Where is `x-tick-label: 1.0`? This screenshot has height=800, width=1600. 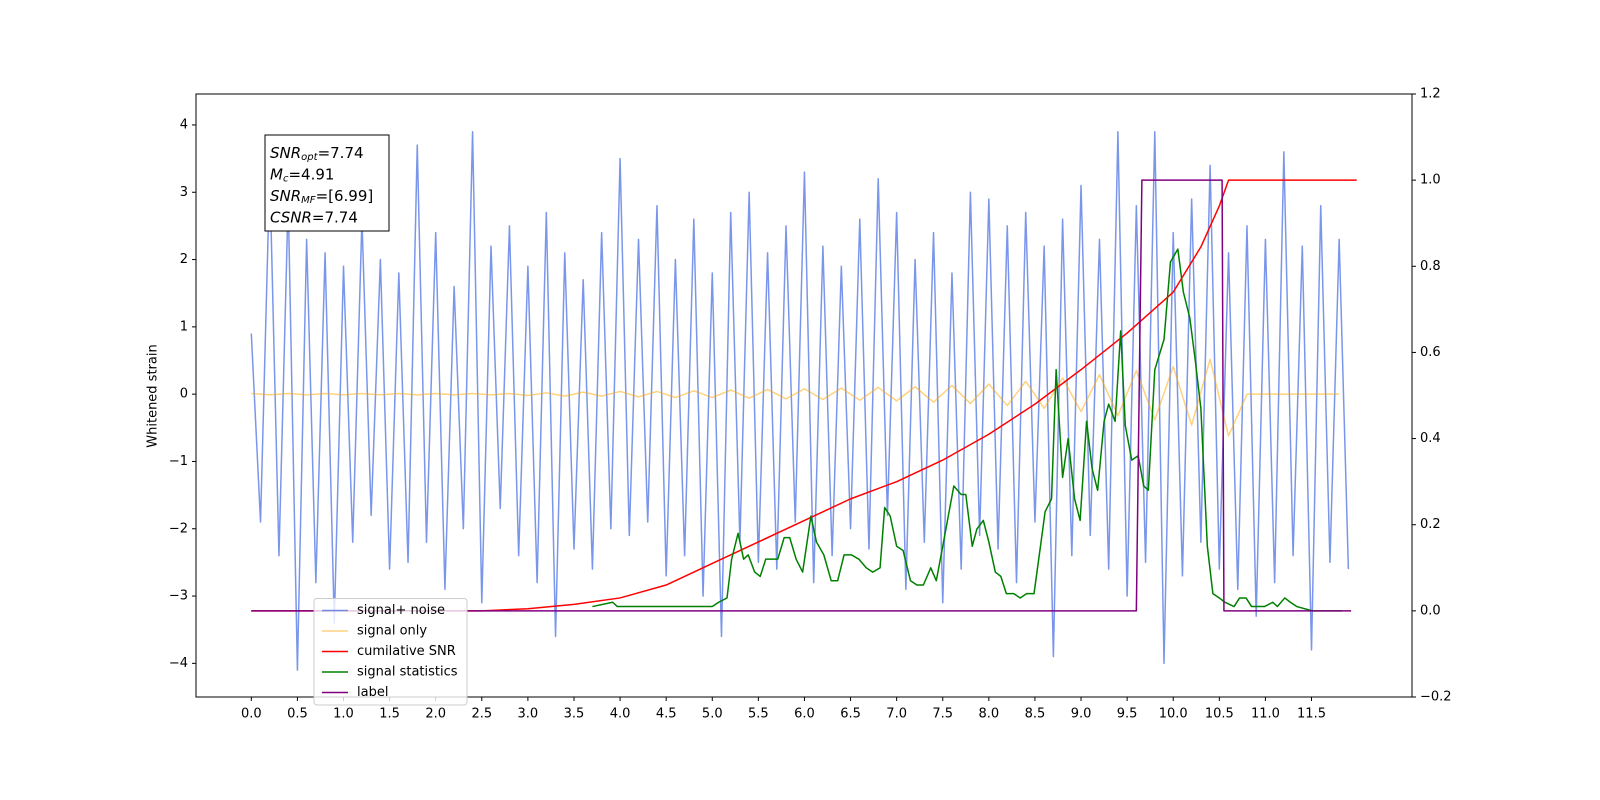
x-tick-label: 1.0 is located at coordinates (343, 714).